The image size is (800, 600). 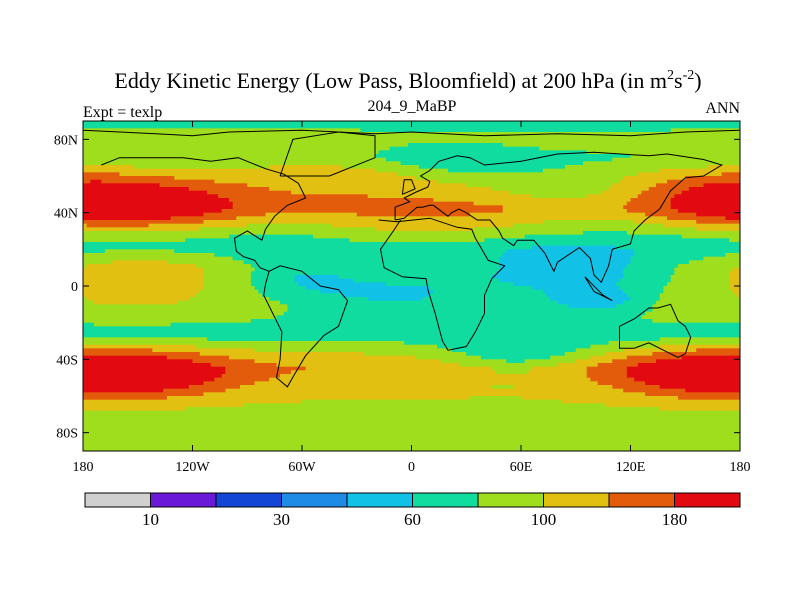 I want to click on colorbar-label: 60, so click(x=412, y=519).